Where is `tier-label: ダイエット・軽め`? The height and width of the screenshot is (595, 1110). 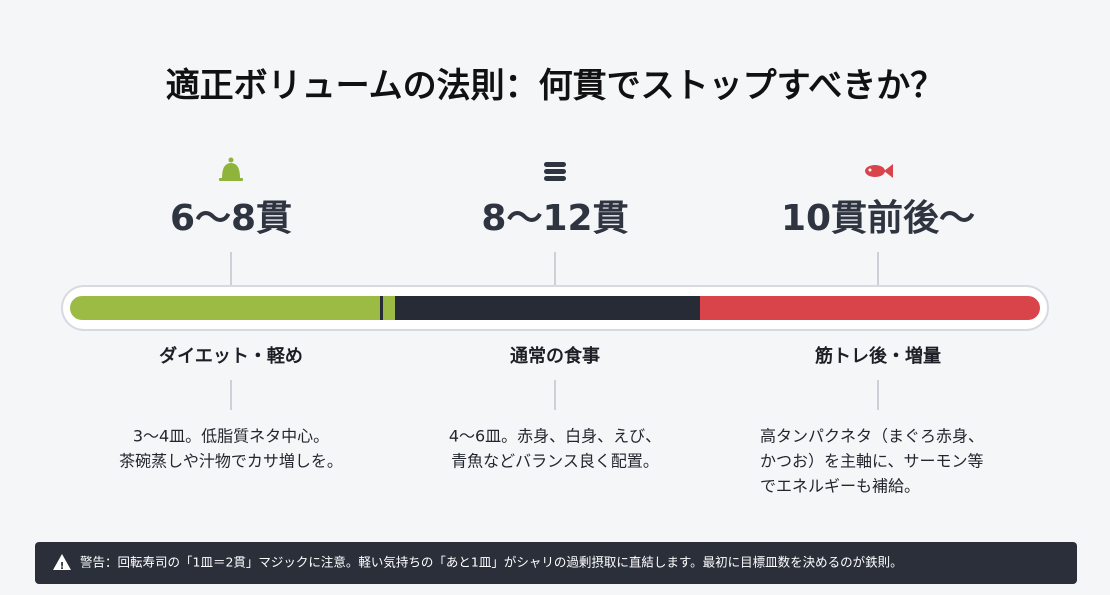 tier-label: ダイエット・軽め is located at coordinates (231, 356).